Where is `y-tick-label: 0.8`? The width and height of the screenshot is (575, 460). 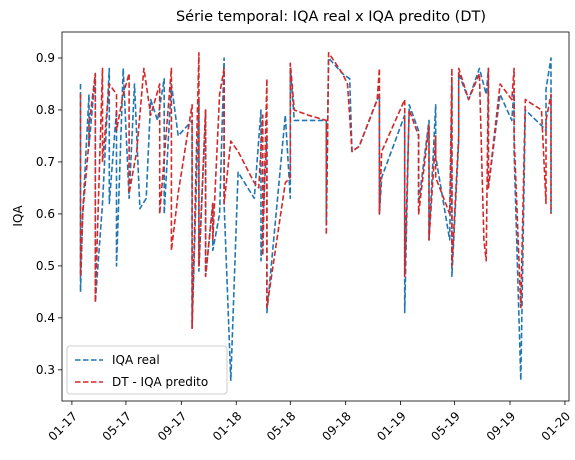
y-tick-label: 0.8 is located at coordinates (45, 110).